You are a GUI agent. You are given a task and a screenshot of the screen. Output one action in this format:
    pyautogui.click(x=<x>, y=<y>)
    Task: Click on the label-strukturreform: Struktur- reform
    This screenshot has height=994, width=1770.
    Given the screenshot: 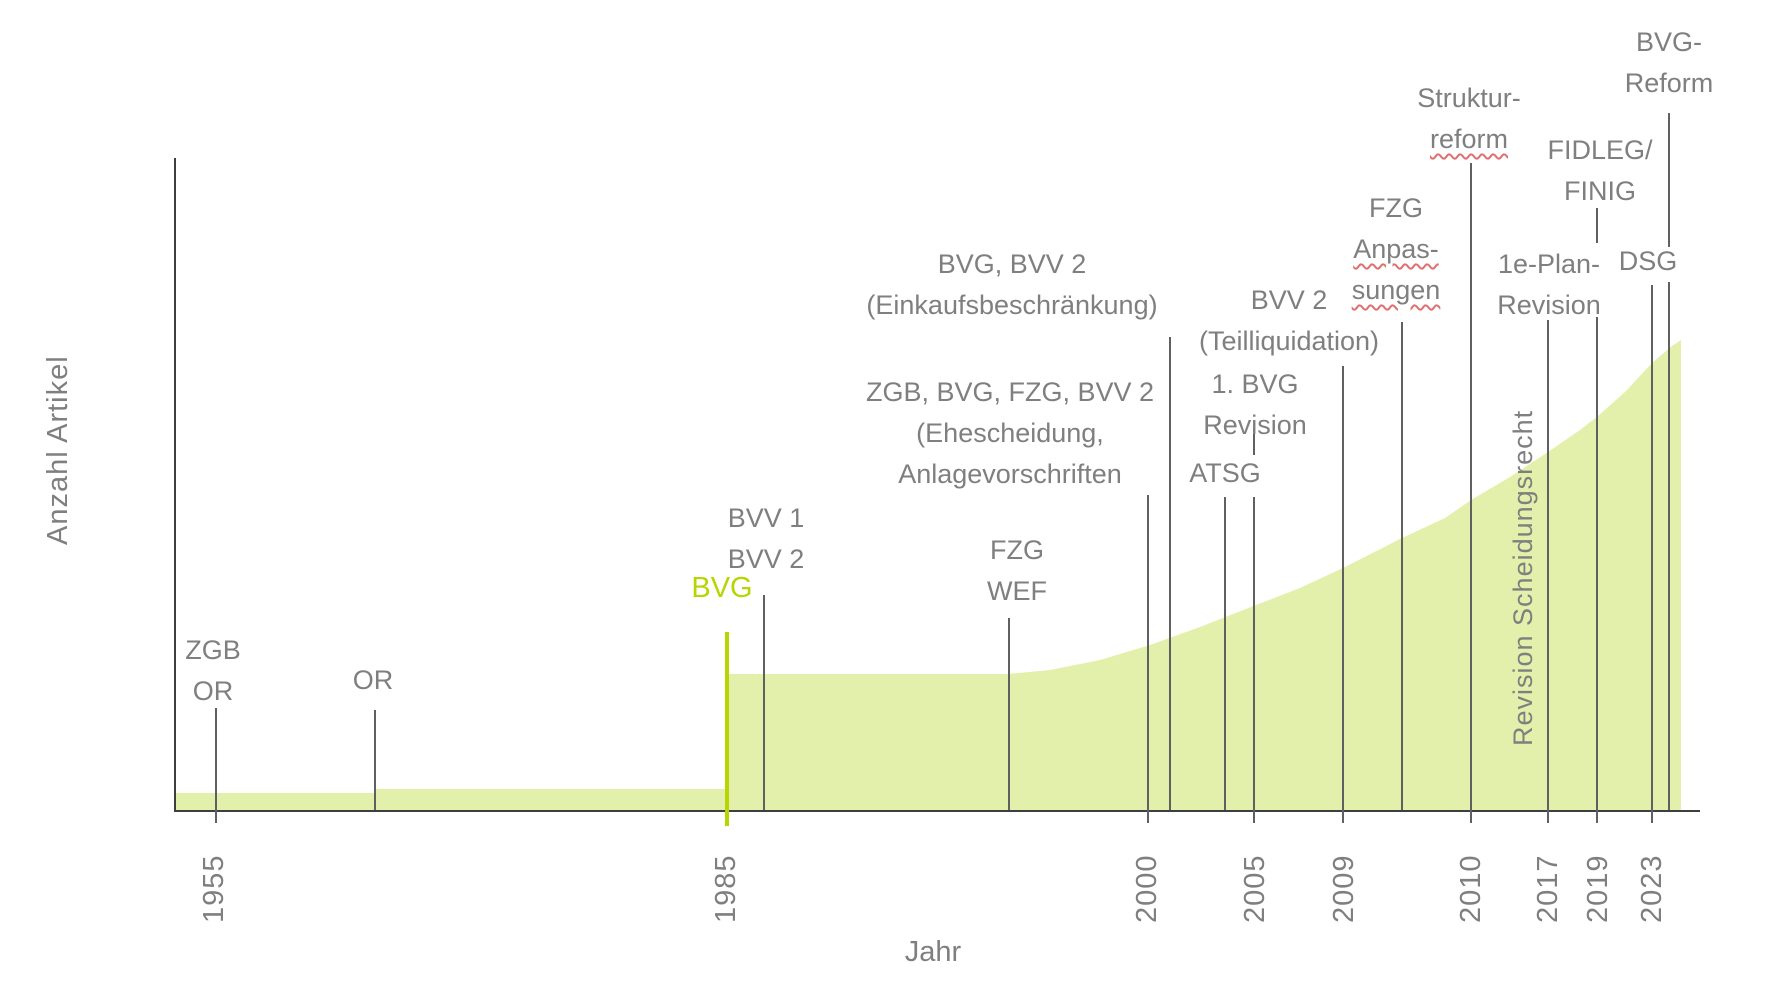 What is the action you would take?
    pyautogui.click(x=1469, y=119)
    